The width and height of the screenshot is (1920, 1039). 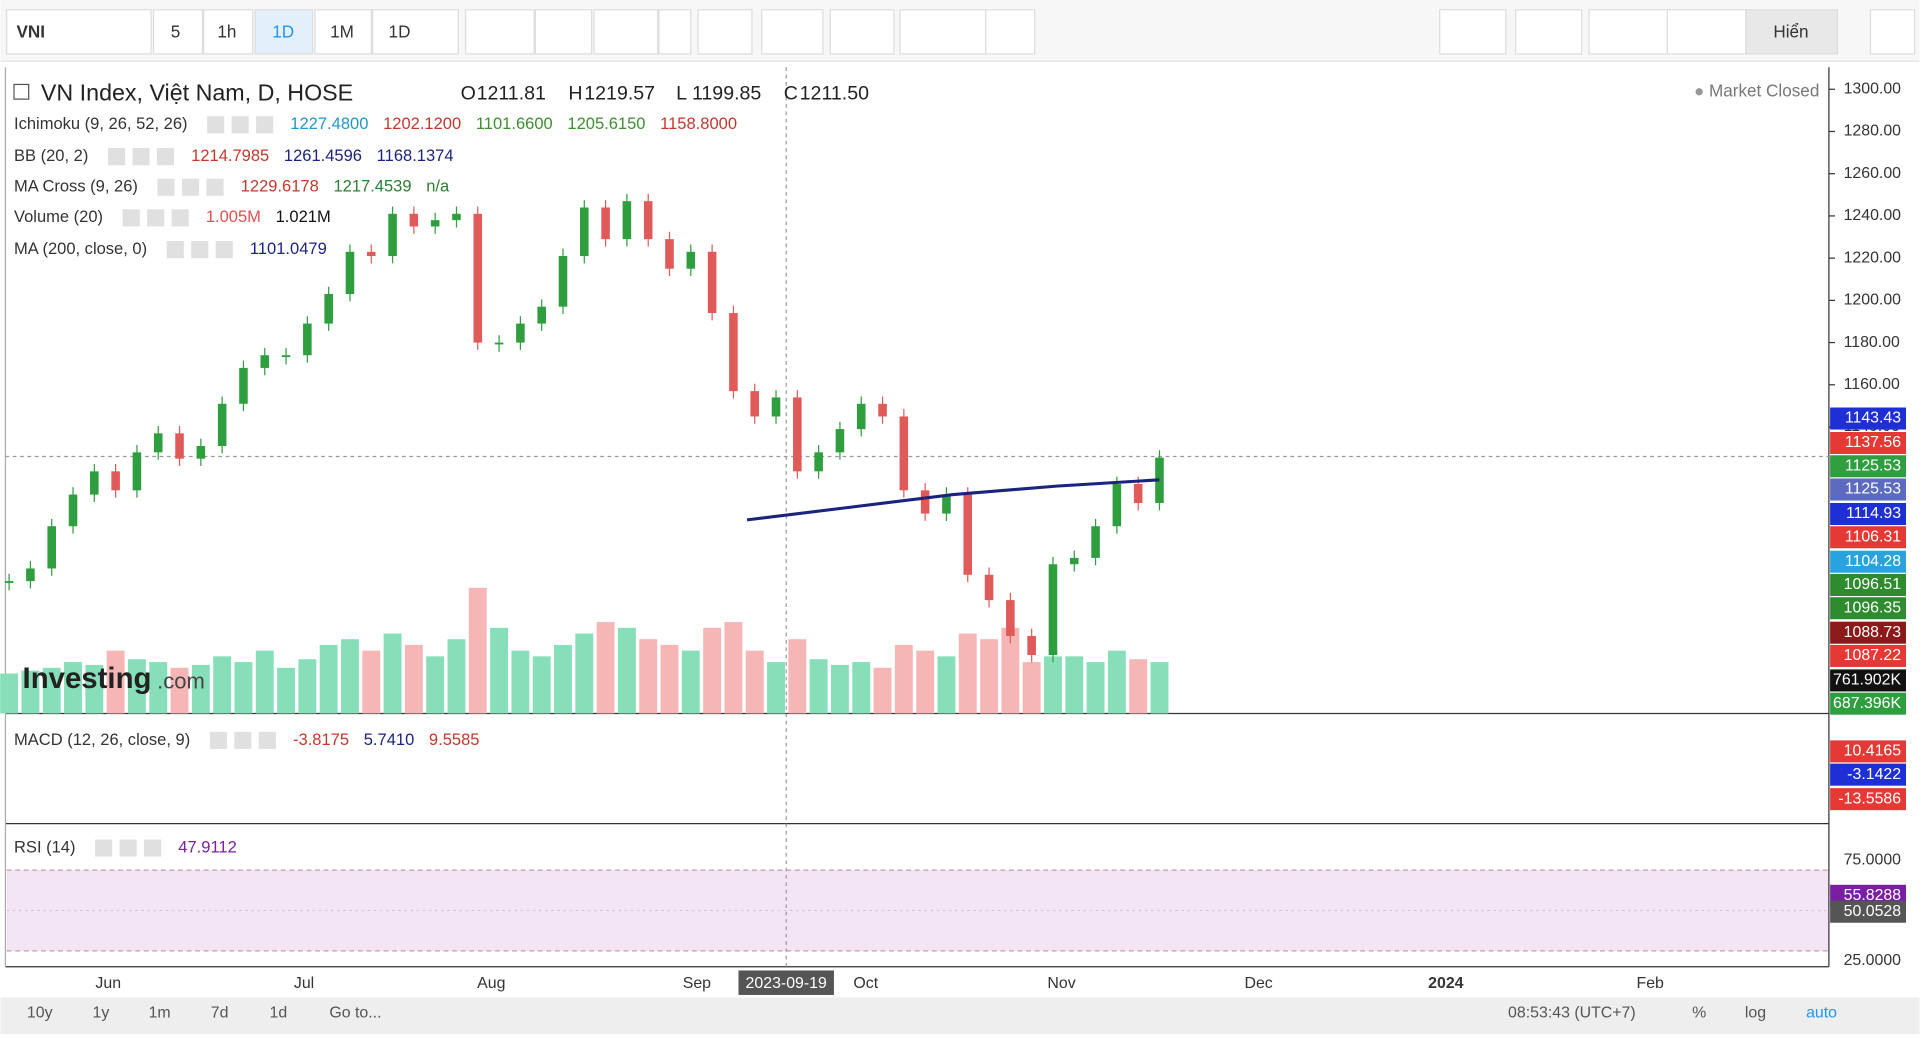 I want to click on bottom-bar-item: log, so click(x=1755, y=1013).